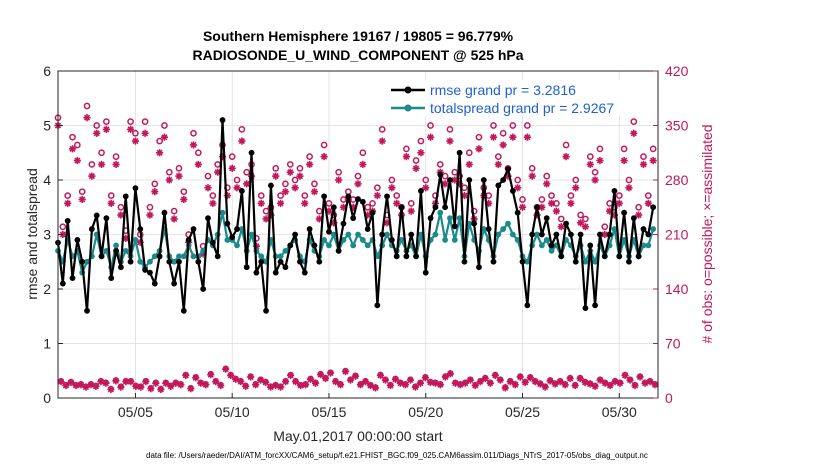  I want to click on x-tick-label: 05/15, so click(328, 412).